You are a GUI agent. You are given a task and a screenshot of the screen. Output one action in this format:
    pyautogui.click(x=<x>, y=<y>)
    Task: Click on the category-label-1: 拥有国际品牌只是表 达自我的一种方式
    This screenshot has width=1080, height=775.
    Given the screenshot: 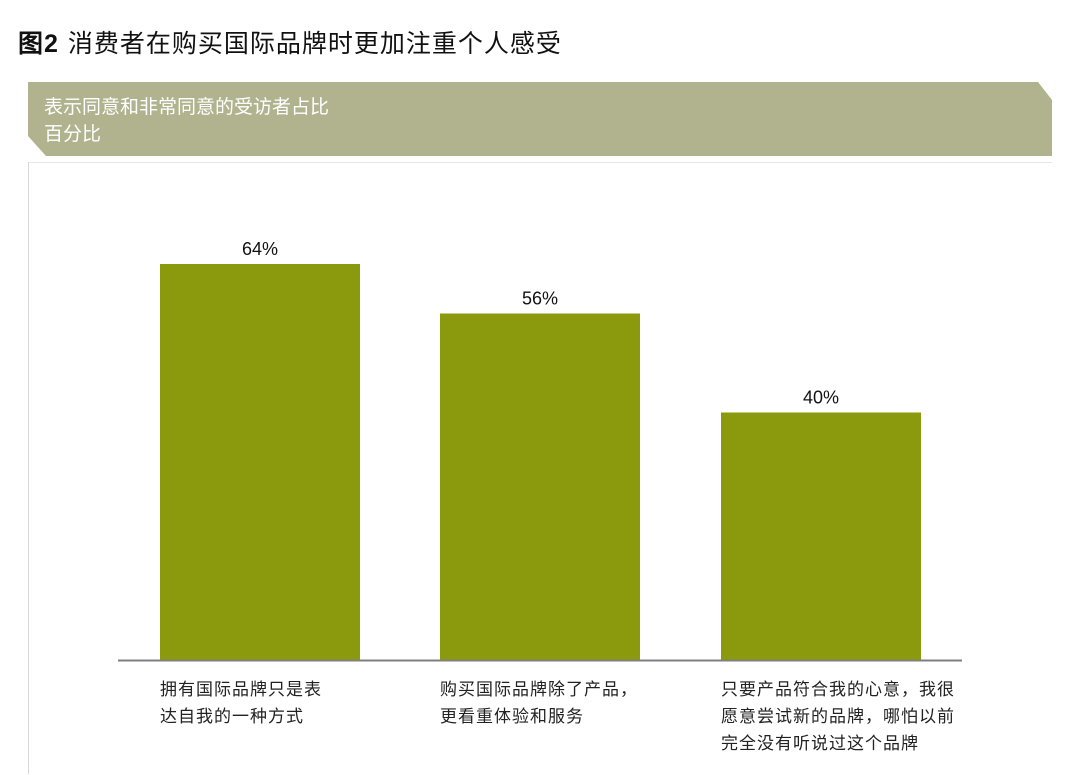 What is the action you would take?
    pyautogui.click(x=241, y=703)
    